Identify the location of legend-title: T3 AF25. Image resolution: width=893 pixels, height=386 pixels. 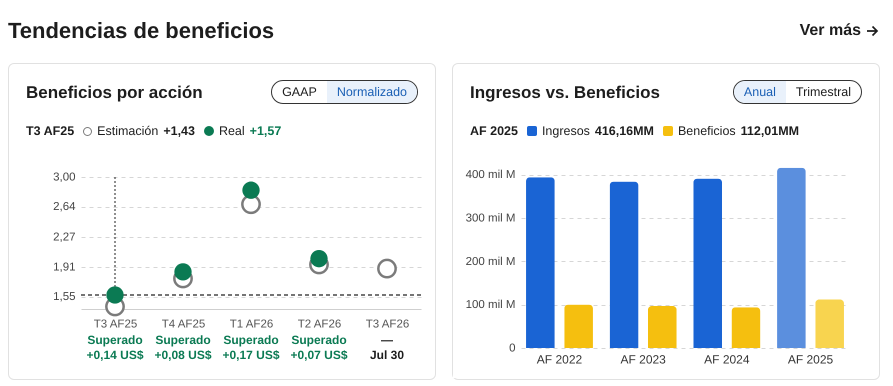
(50, 131).